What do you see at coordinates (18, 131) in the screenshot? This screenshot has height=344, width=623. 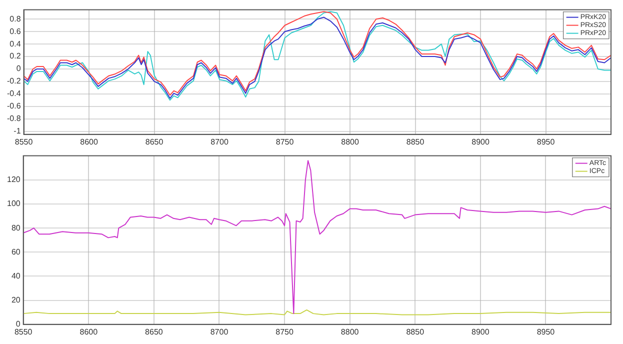 I see `y-tick-label: -1` at bounding box center [18, 131].